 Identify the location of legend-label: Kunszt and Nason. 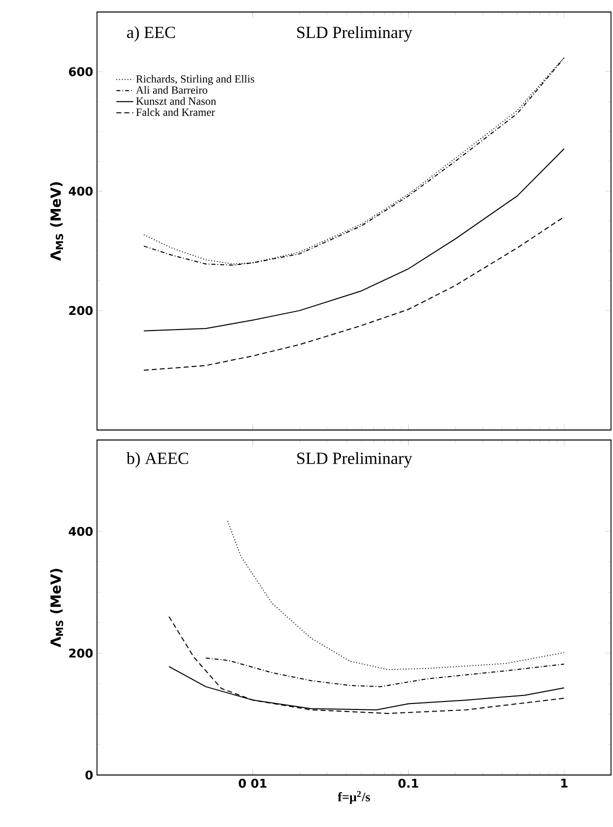
(176, 101).